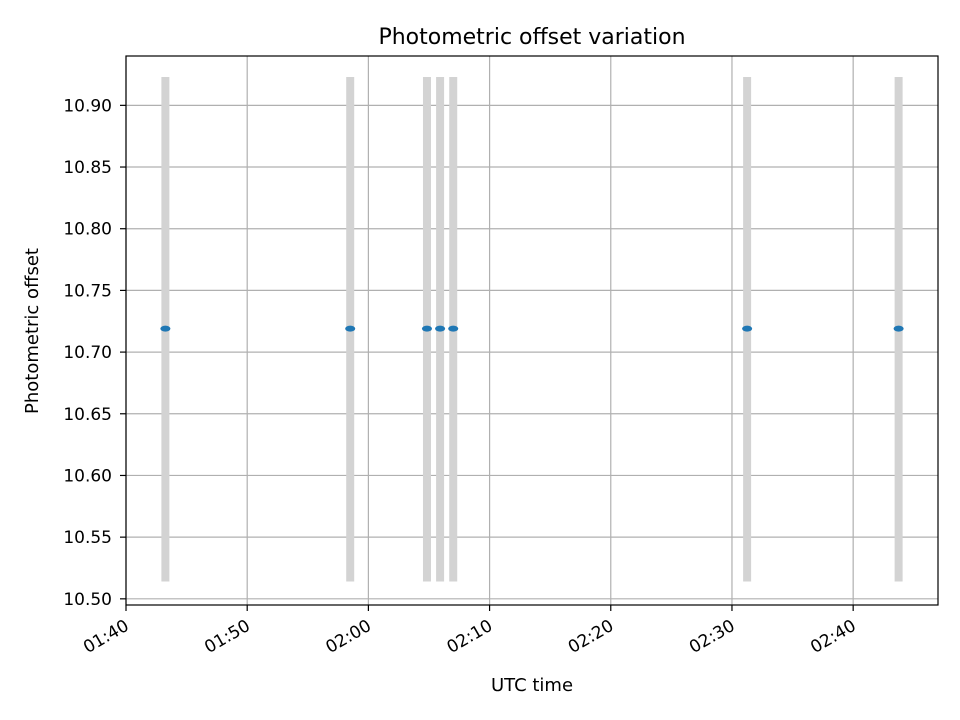  I want to click on y-tick-label: 10.75, so click(87, 291).